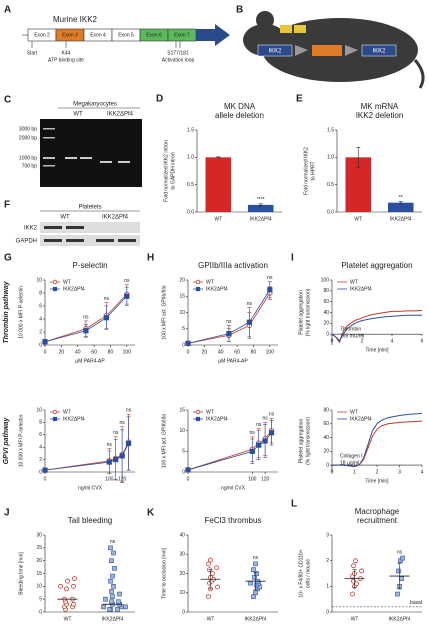 The height and width of the screenshot is (637, 429). Describe the element at coordinates (28, 138) in the screenshot. I see `ladder-label: 2000 bp` at that location.